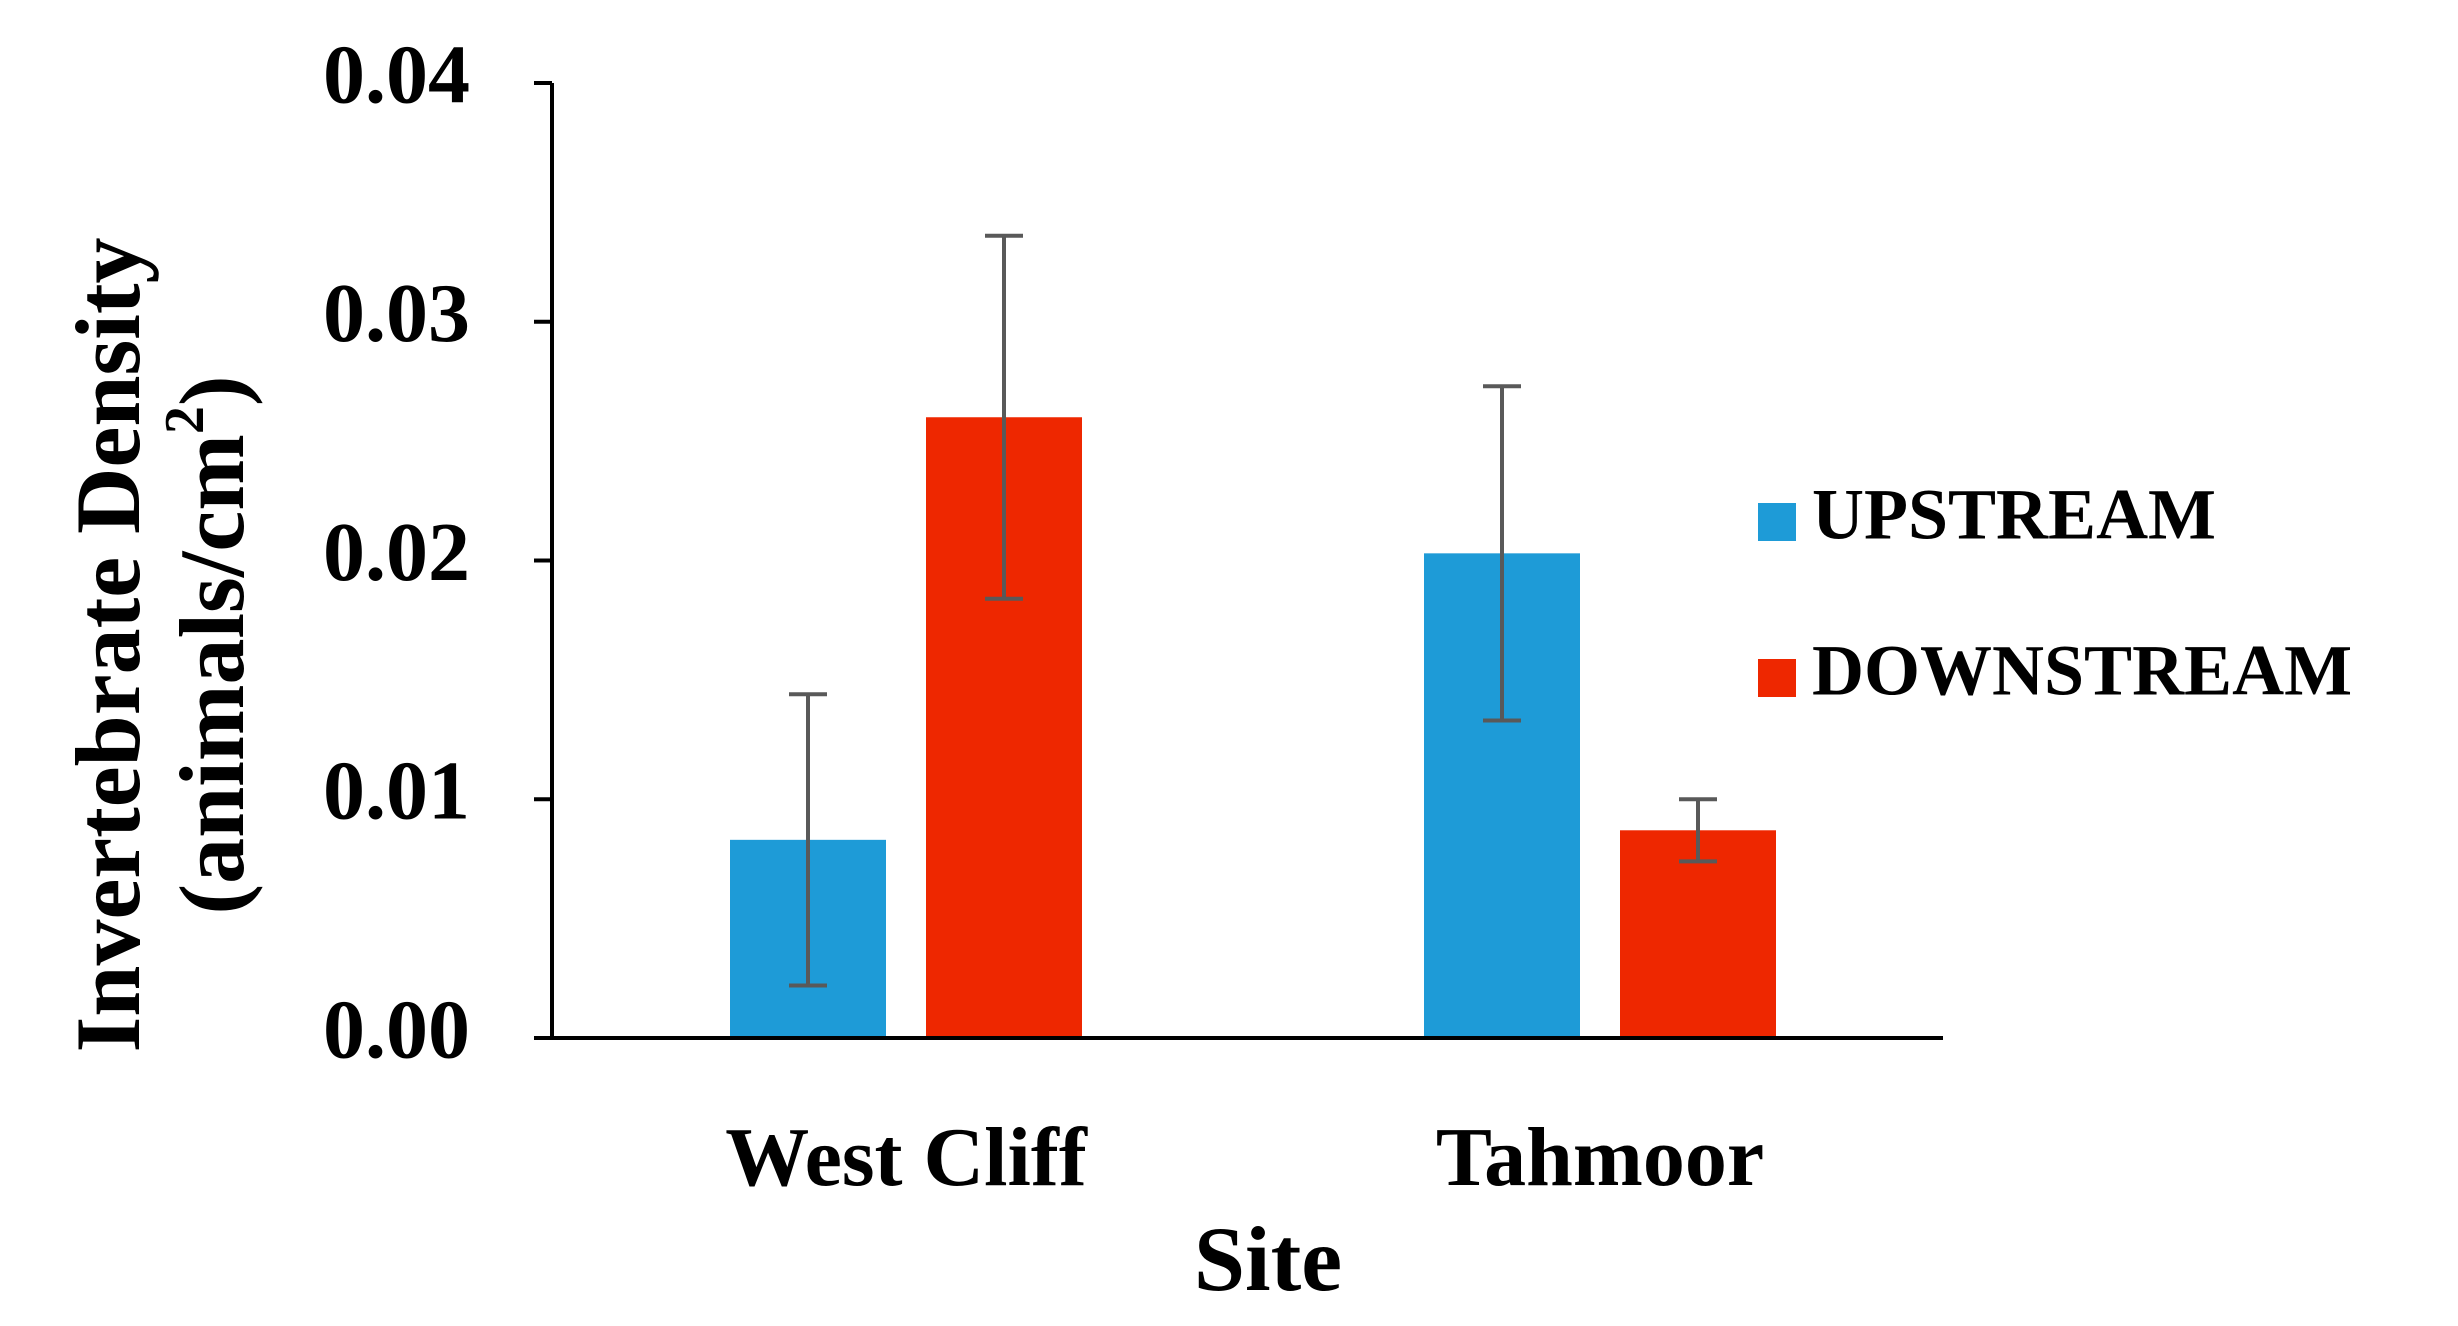 This screenshot has height=1326, width=2458. I want to click on y-tick-label: 0.00, so click(396, 1029).